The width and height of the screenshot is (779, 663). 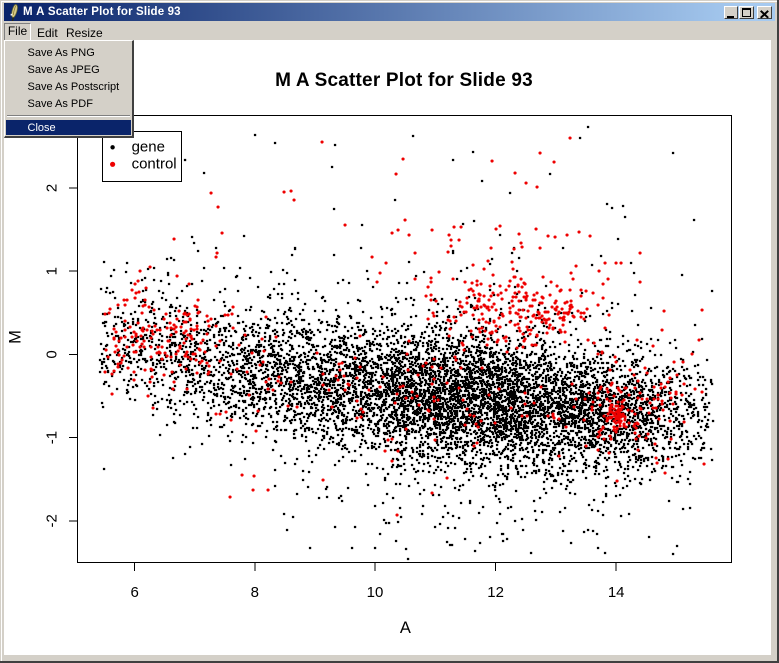 What do you see at coordinates (51, 188) in the screenshot?
I see `svg-text: 2` at bounding box center [51, 188].